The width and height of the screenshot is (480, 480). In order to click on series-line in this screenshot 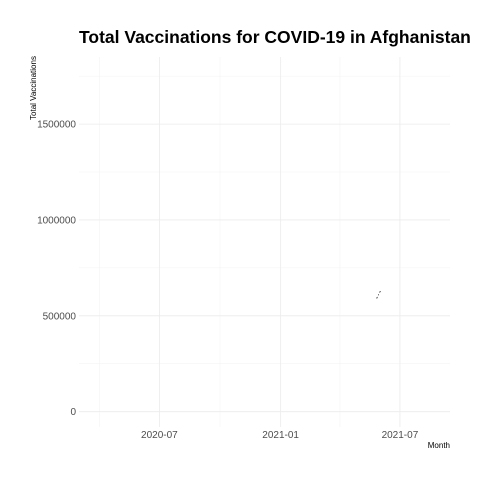, I will do `click(378, 295)`.